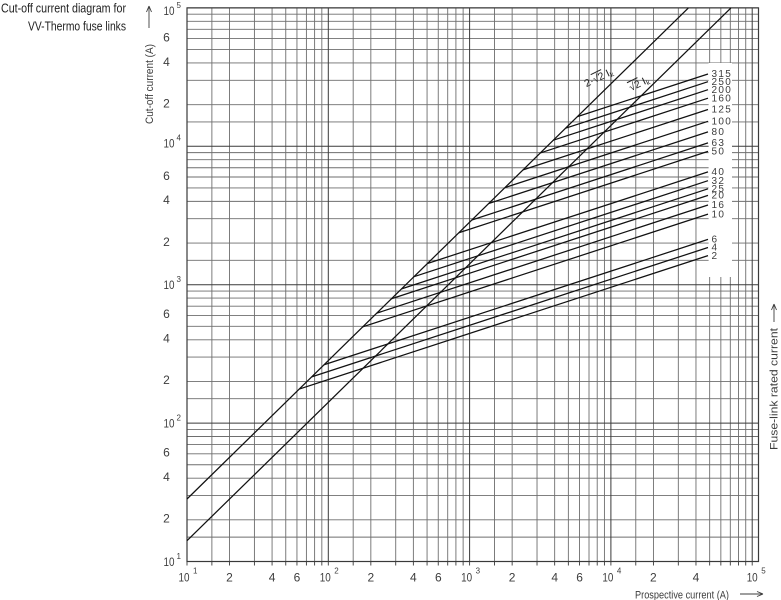  I want to click on svg-text: 315, so click(722, 74).